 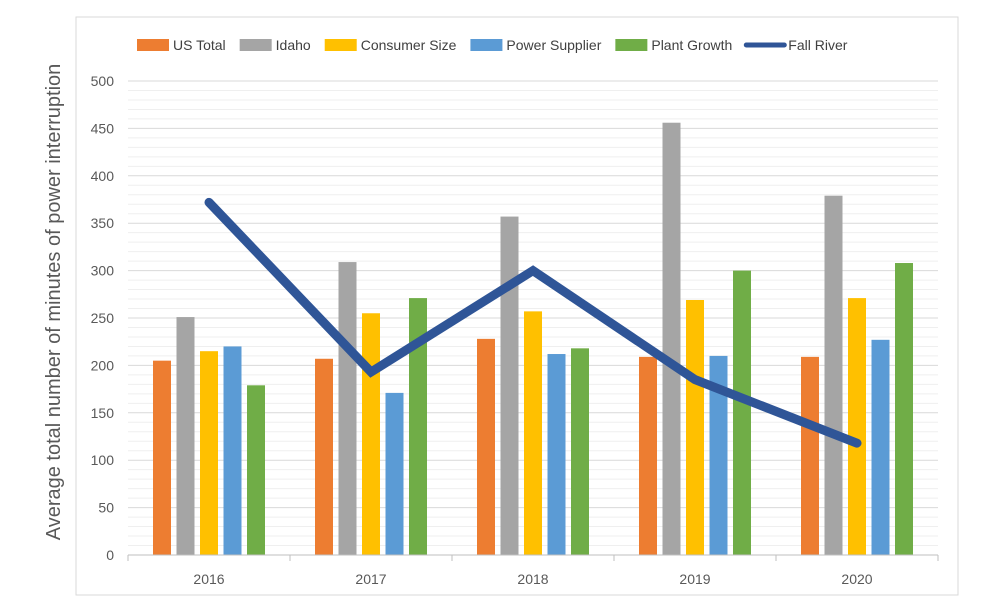 I want to click on y-tick-label: 250, so click(x=103, y=318).